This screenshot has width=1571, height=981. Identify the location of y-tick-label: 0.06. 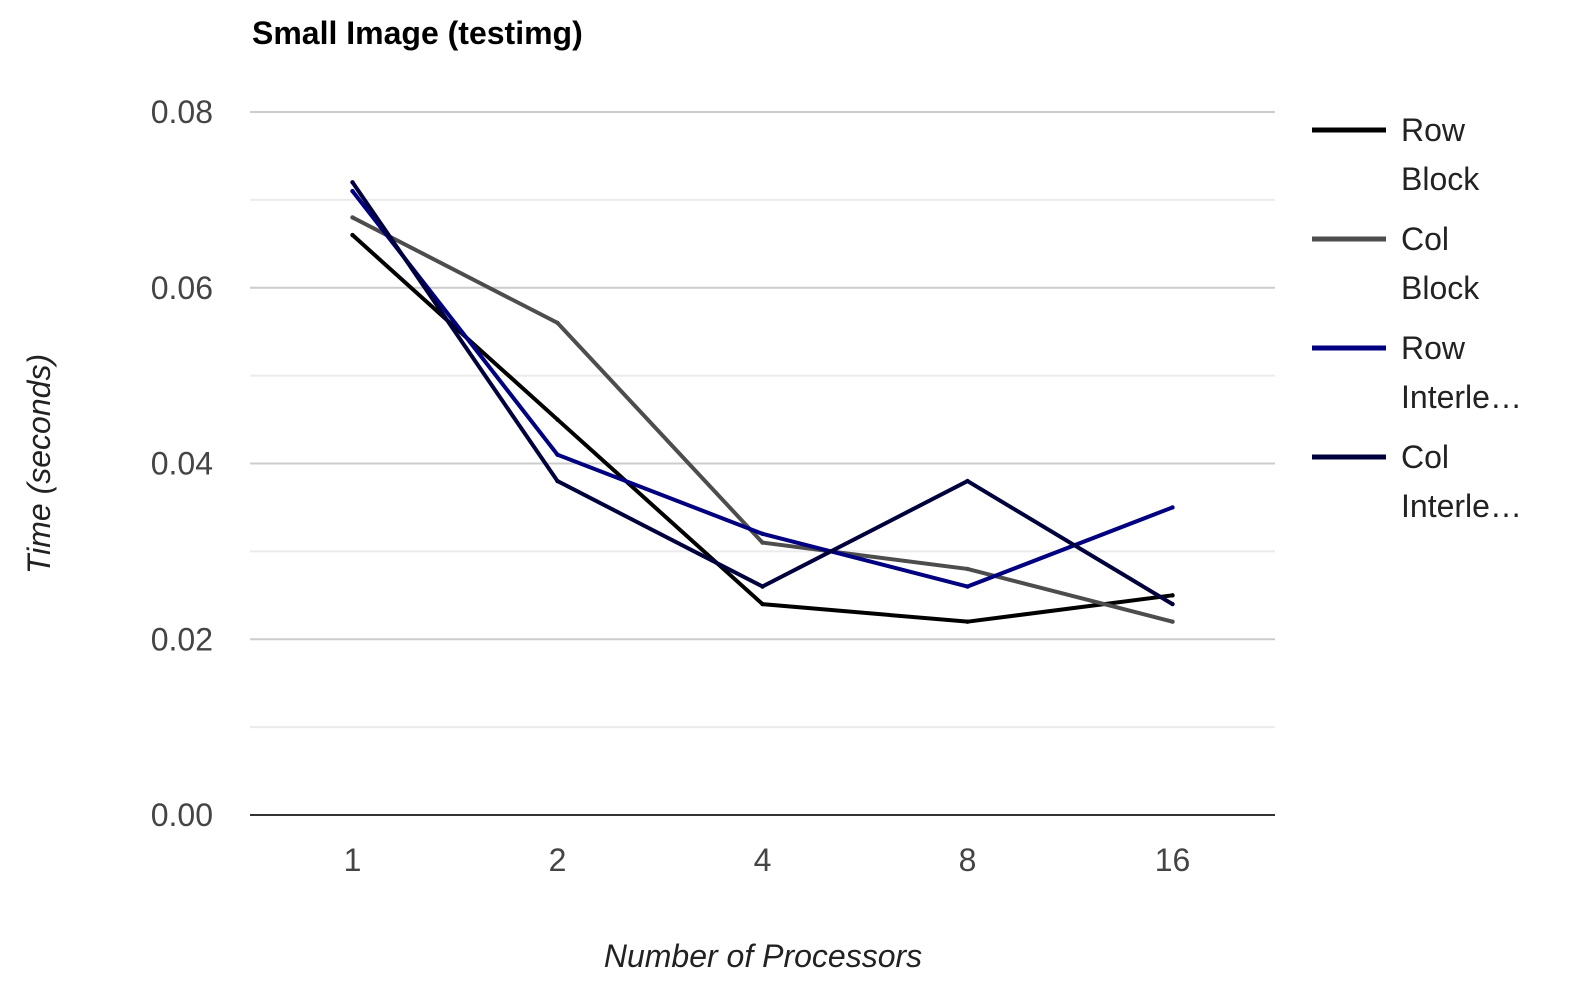
(182, 288).